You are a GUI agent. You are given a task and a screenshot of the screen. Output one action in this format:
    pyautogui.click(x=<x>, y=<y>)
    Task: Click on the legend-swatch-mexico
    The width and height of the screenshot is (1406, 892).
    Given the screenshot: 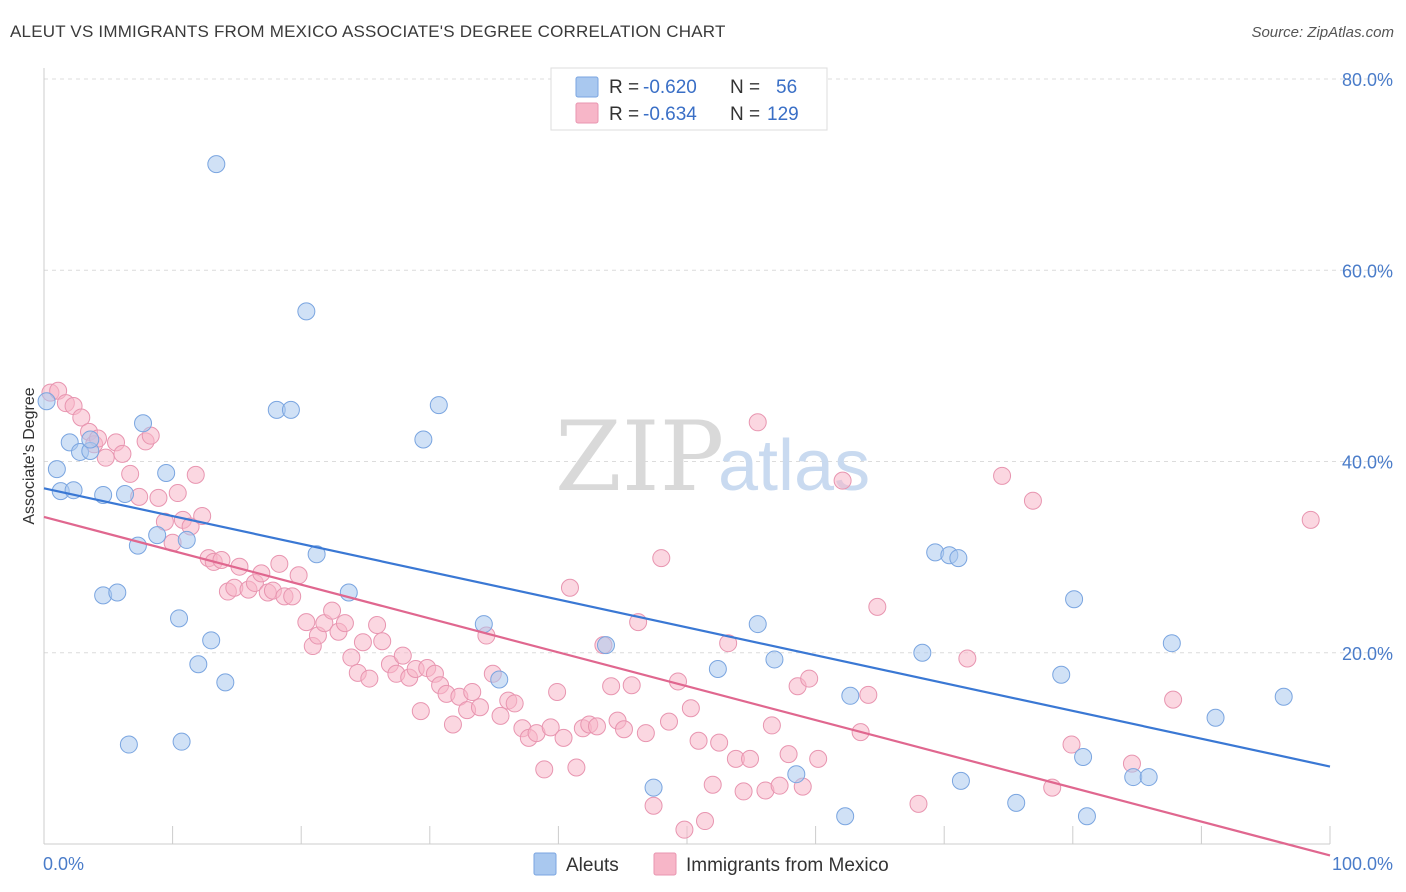 What is the action you would take?
    pyautogui.click(x=587, y=113)
    